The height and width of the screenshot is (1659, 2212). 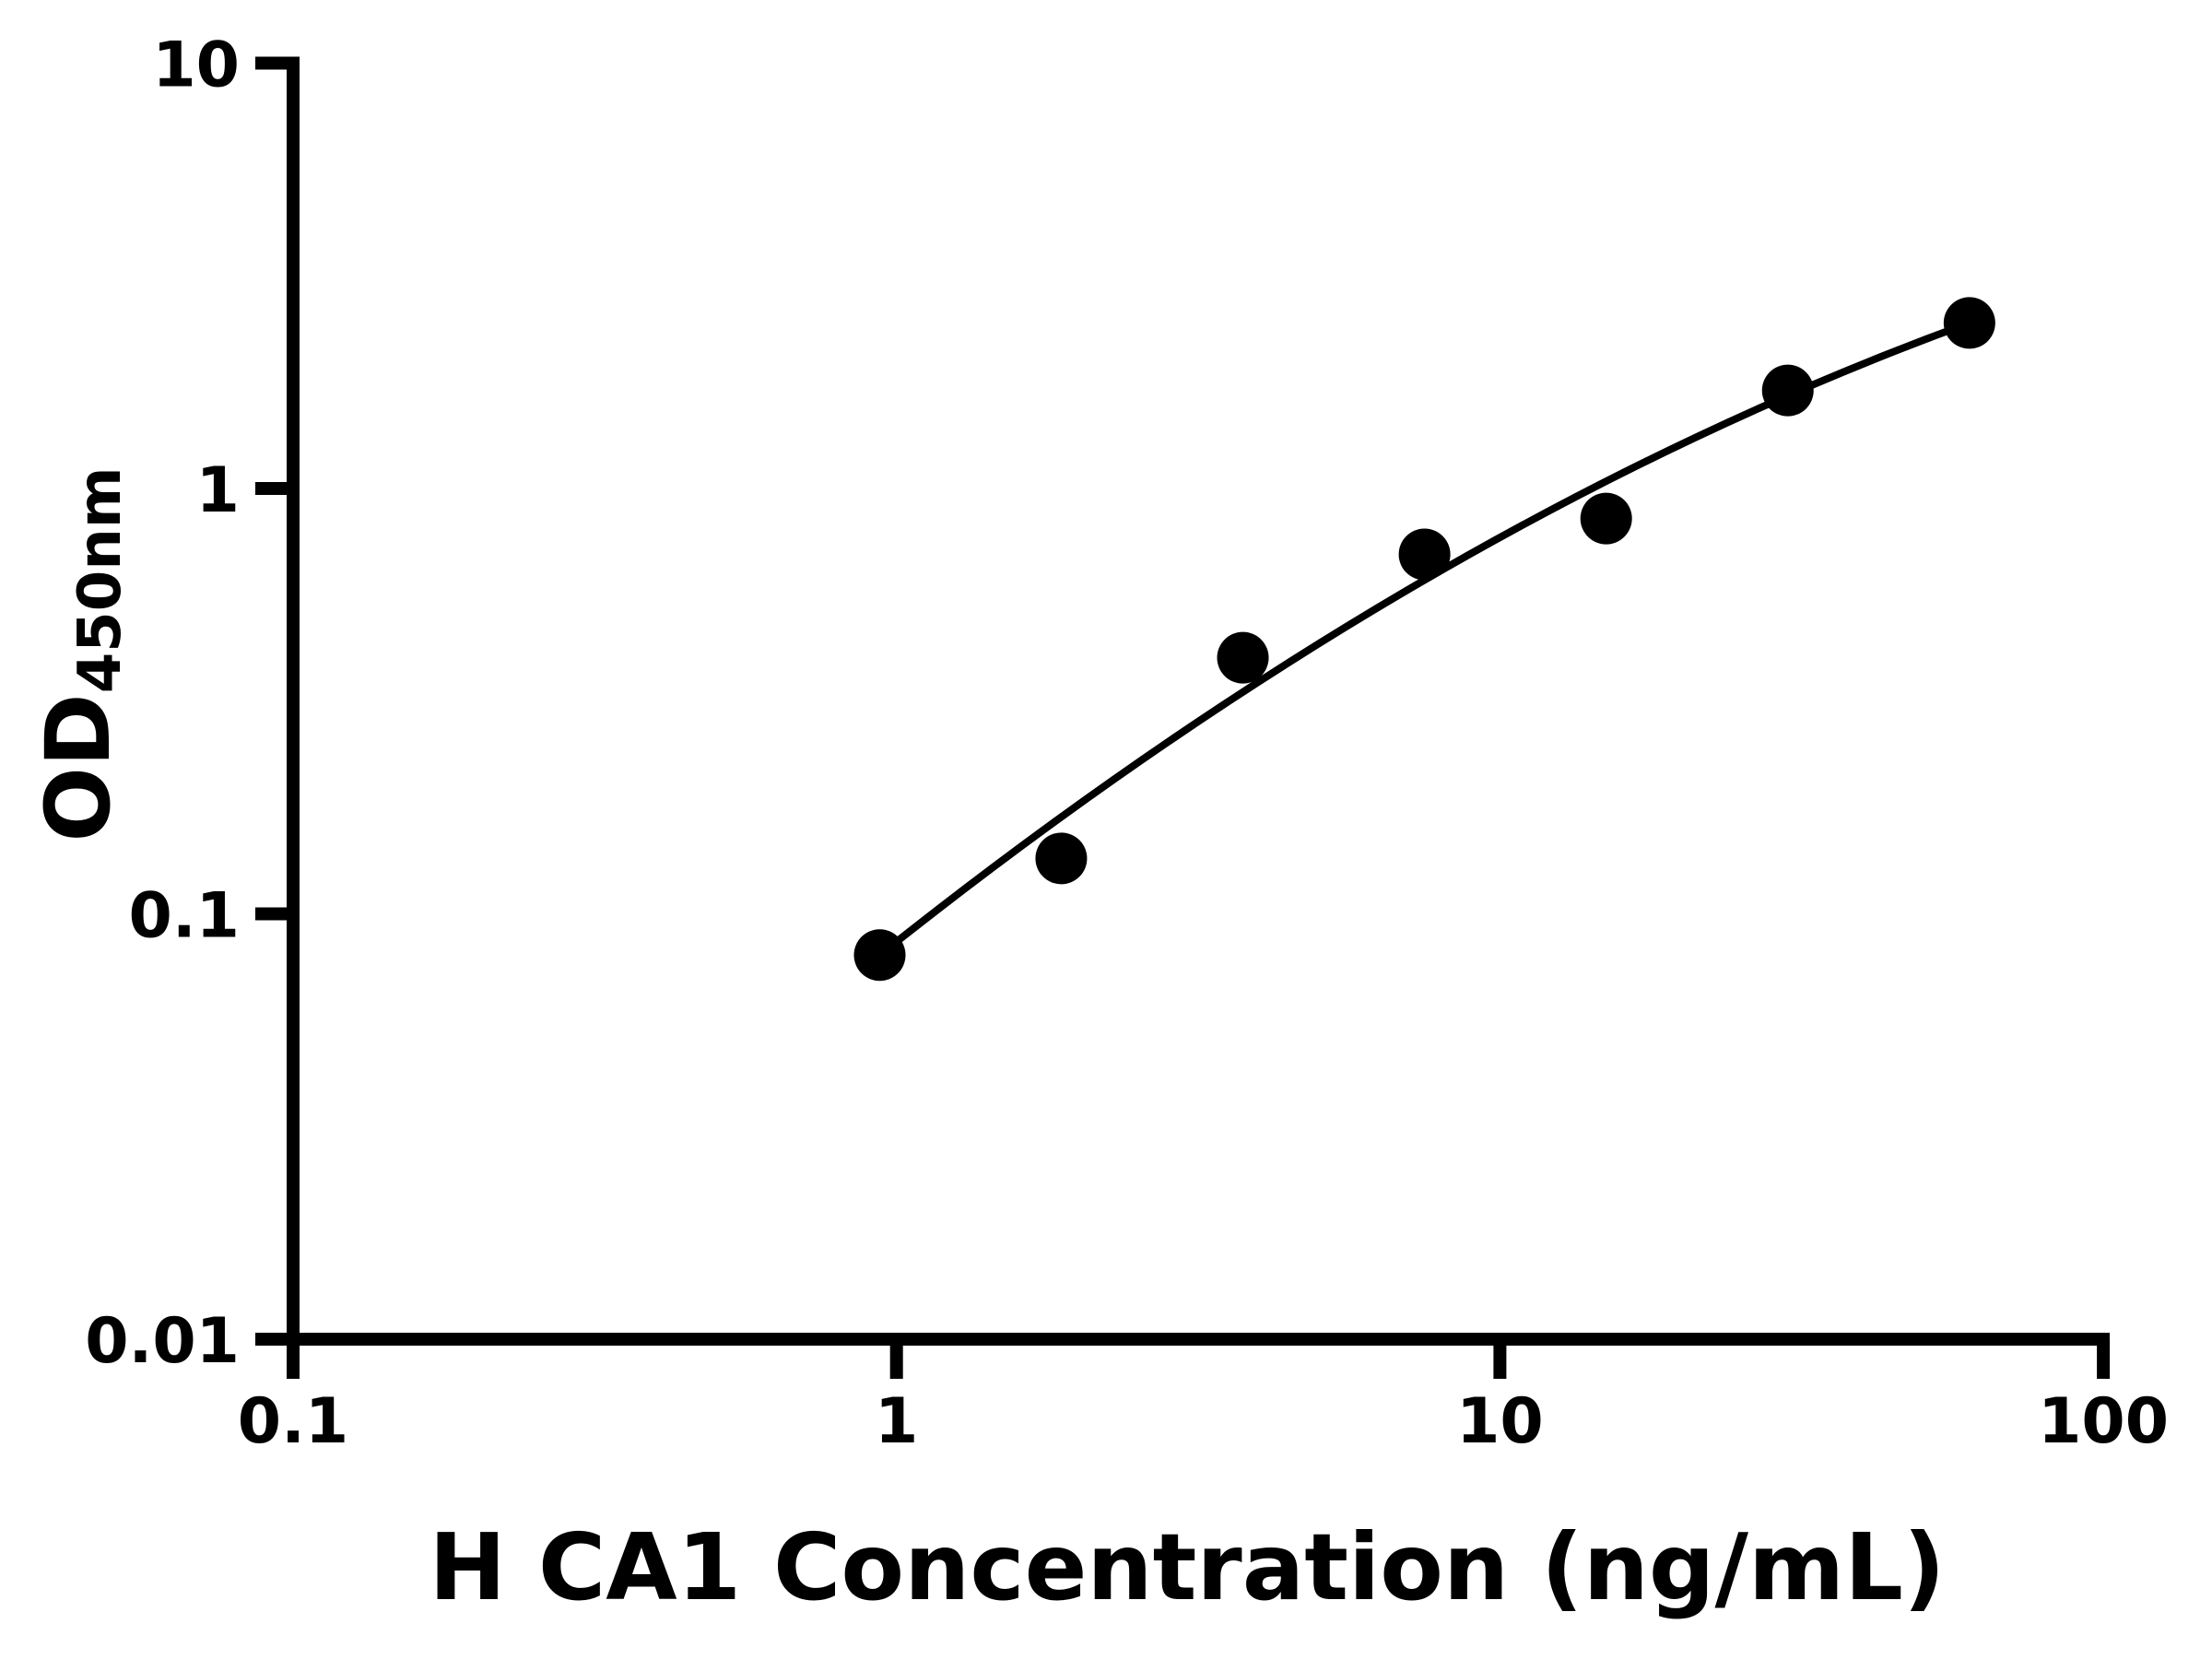 What do you see at coordinates (1199, 1359) in the screenshot?
I see `x-axis-ticks` at bounding box center [1199, 1359].